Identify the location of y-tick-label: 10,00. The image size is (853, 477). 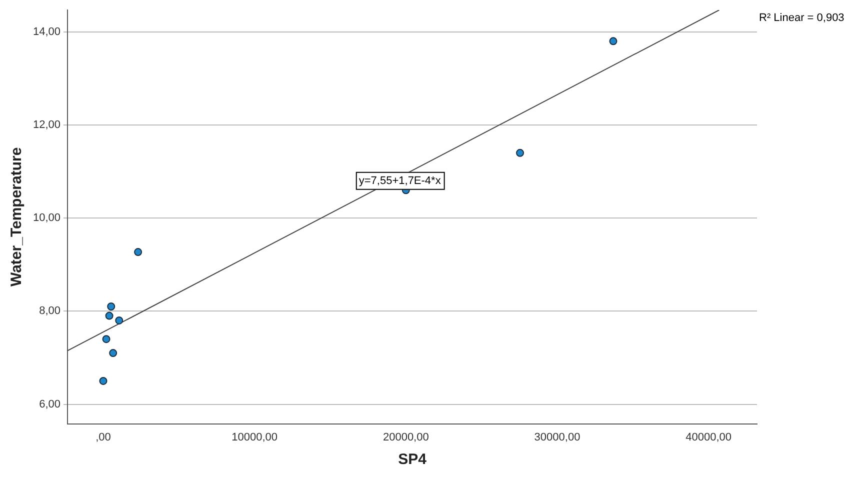
(46, 218).